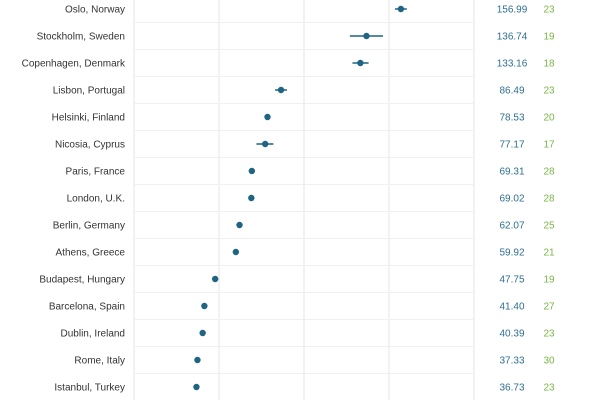 The height and width of the screenshot is (400, 600). I want to click on data-row: Istanbul, Turkey 36.73 23, so click(304, 388).